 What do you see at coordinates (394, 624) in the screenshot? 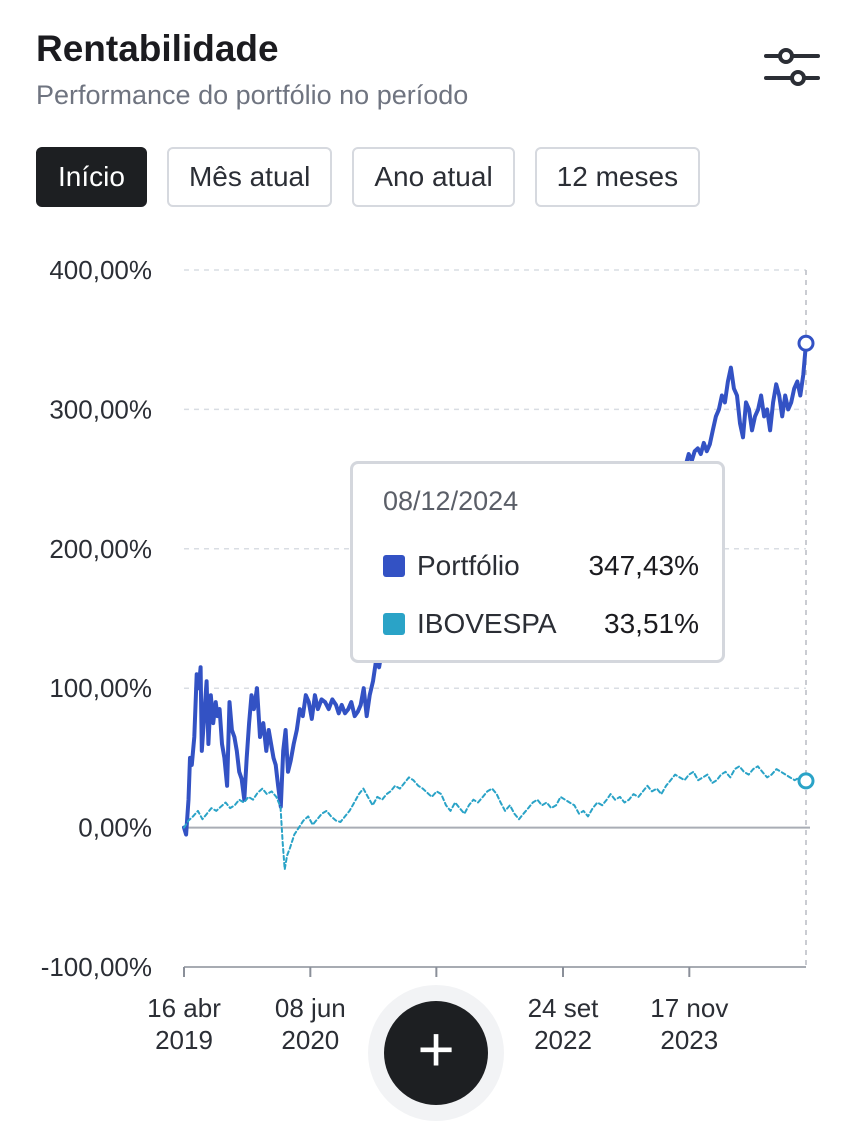
I see `ibovespa-swatch` at bounding box center [394, 624].